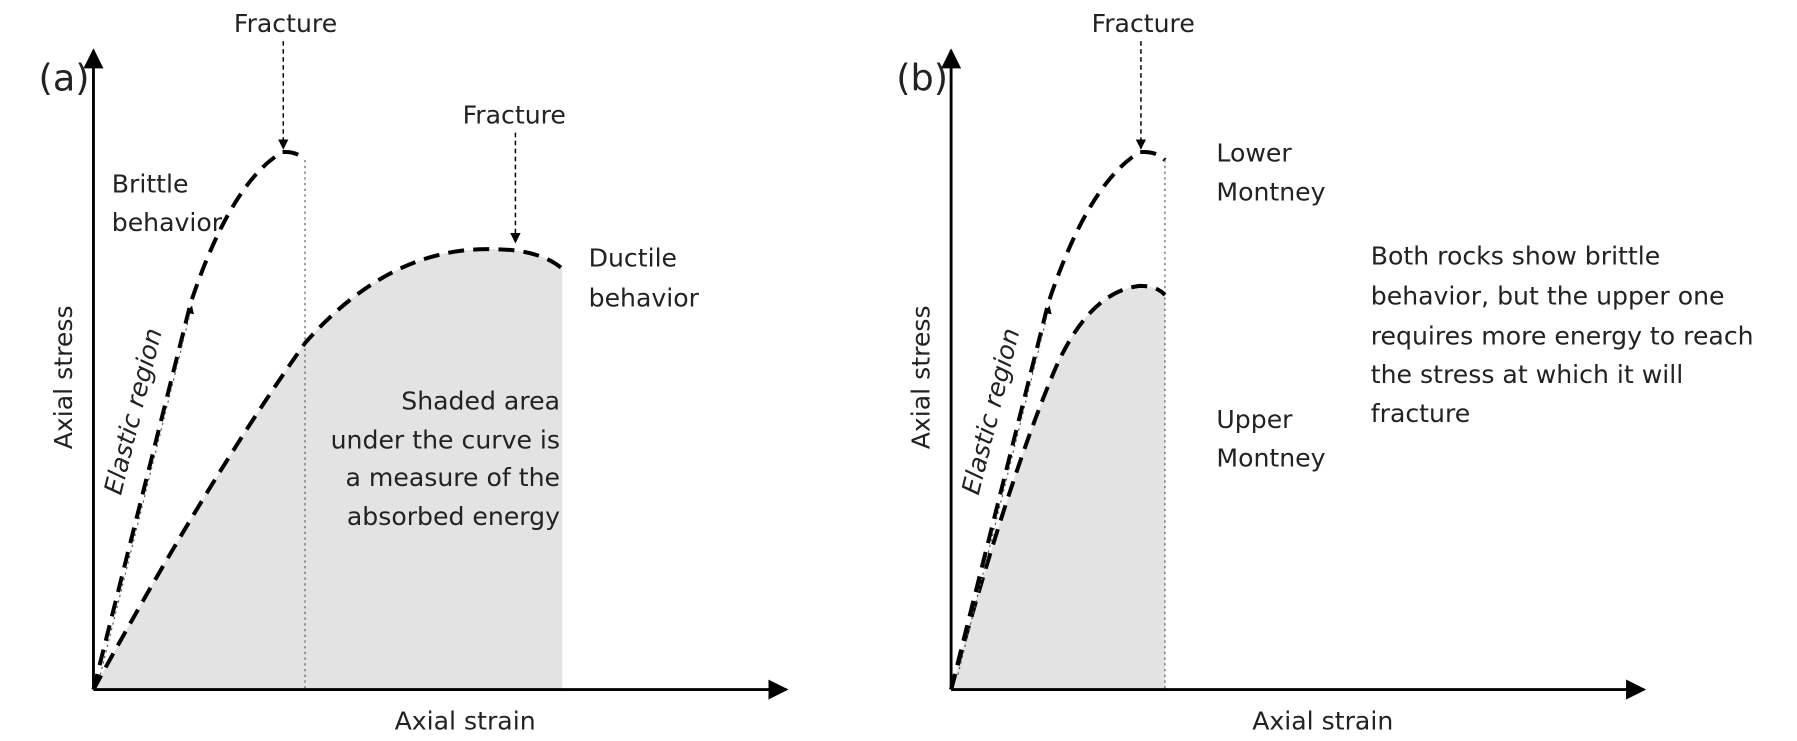 This screenshot has width=1797, height=741. I want to click on note: Both rocks show brittle, so click(1515, 255).